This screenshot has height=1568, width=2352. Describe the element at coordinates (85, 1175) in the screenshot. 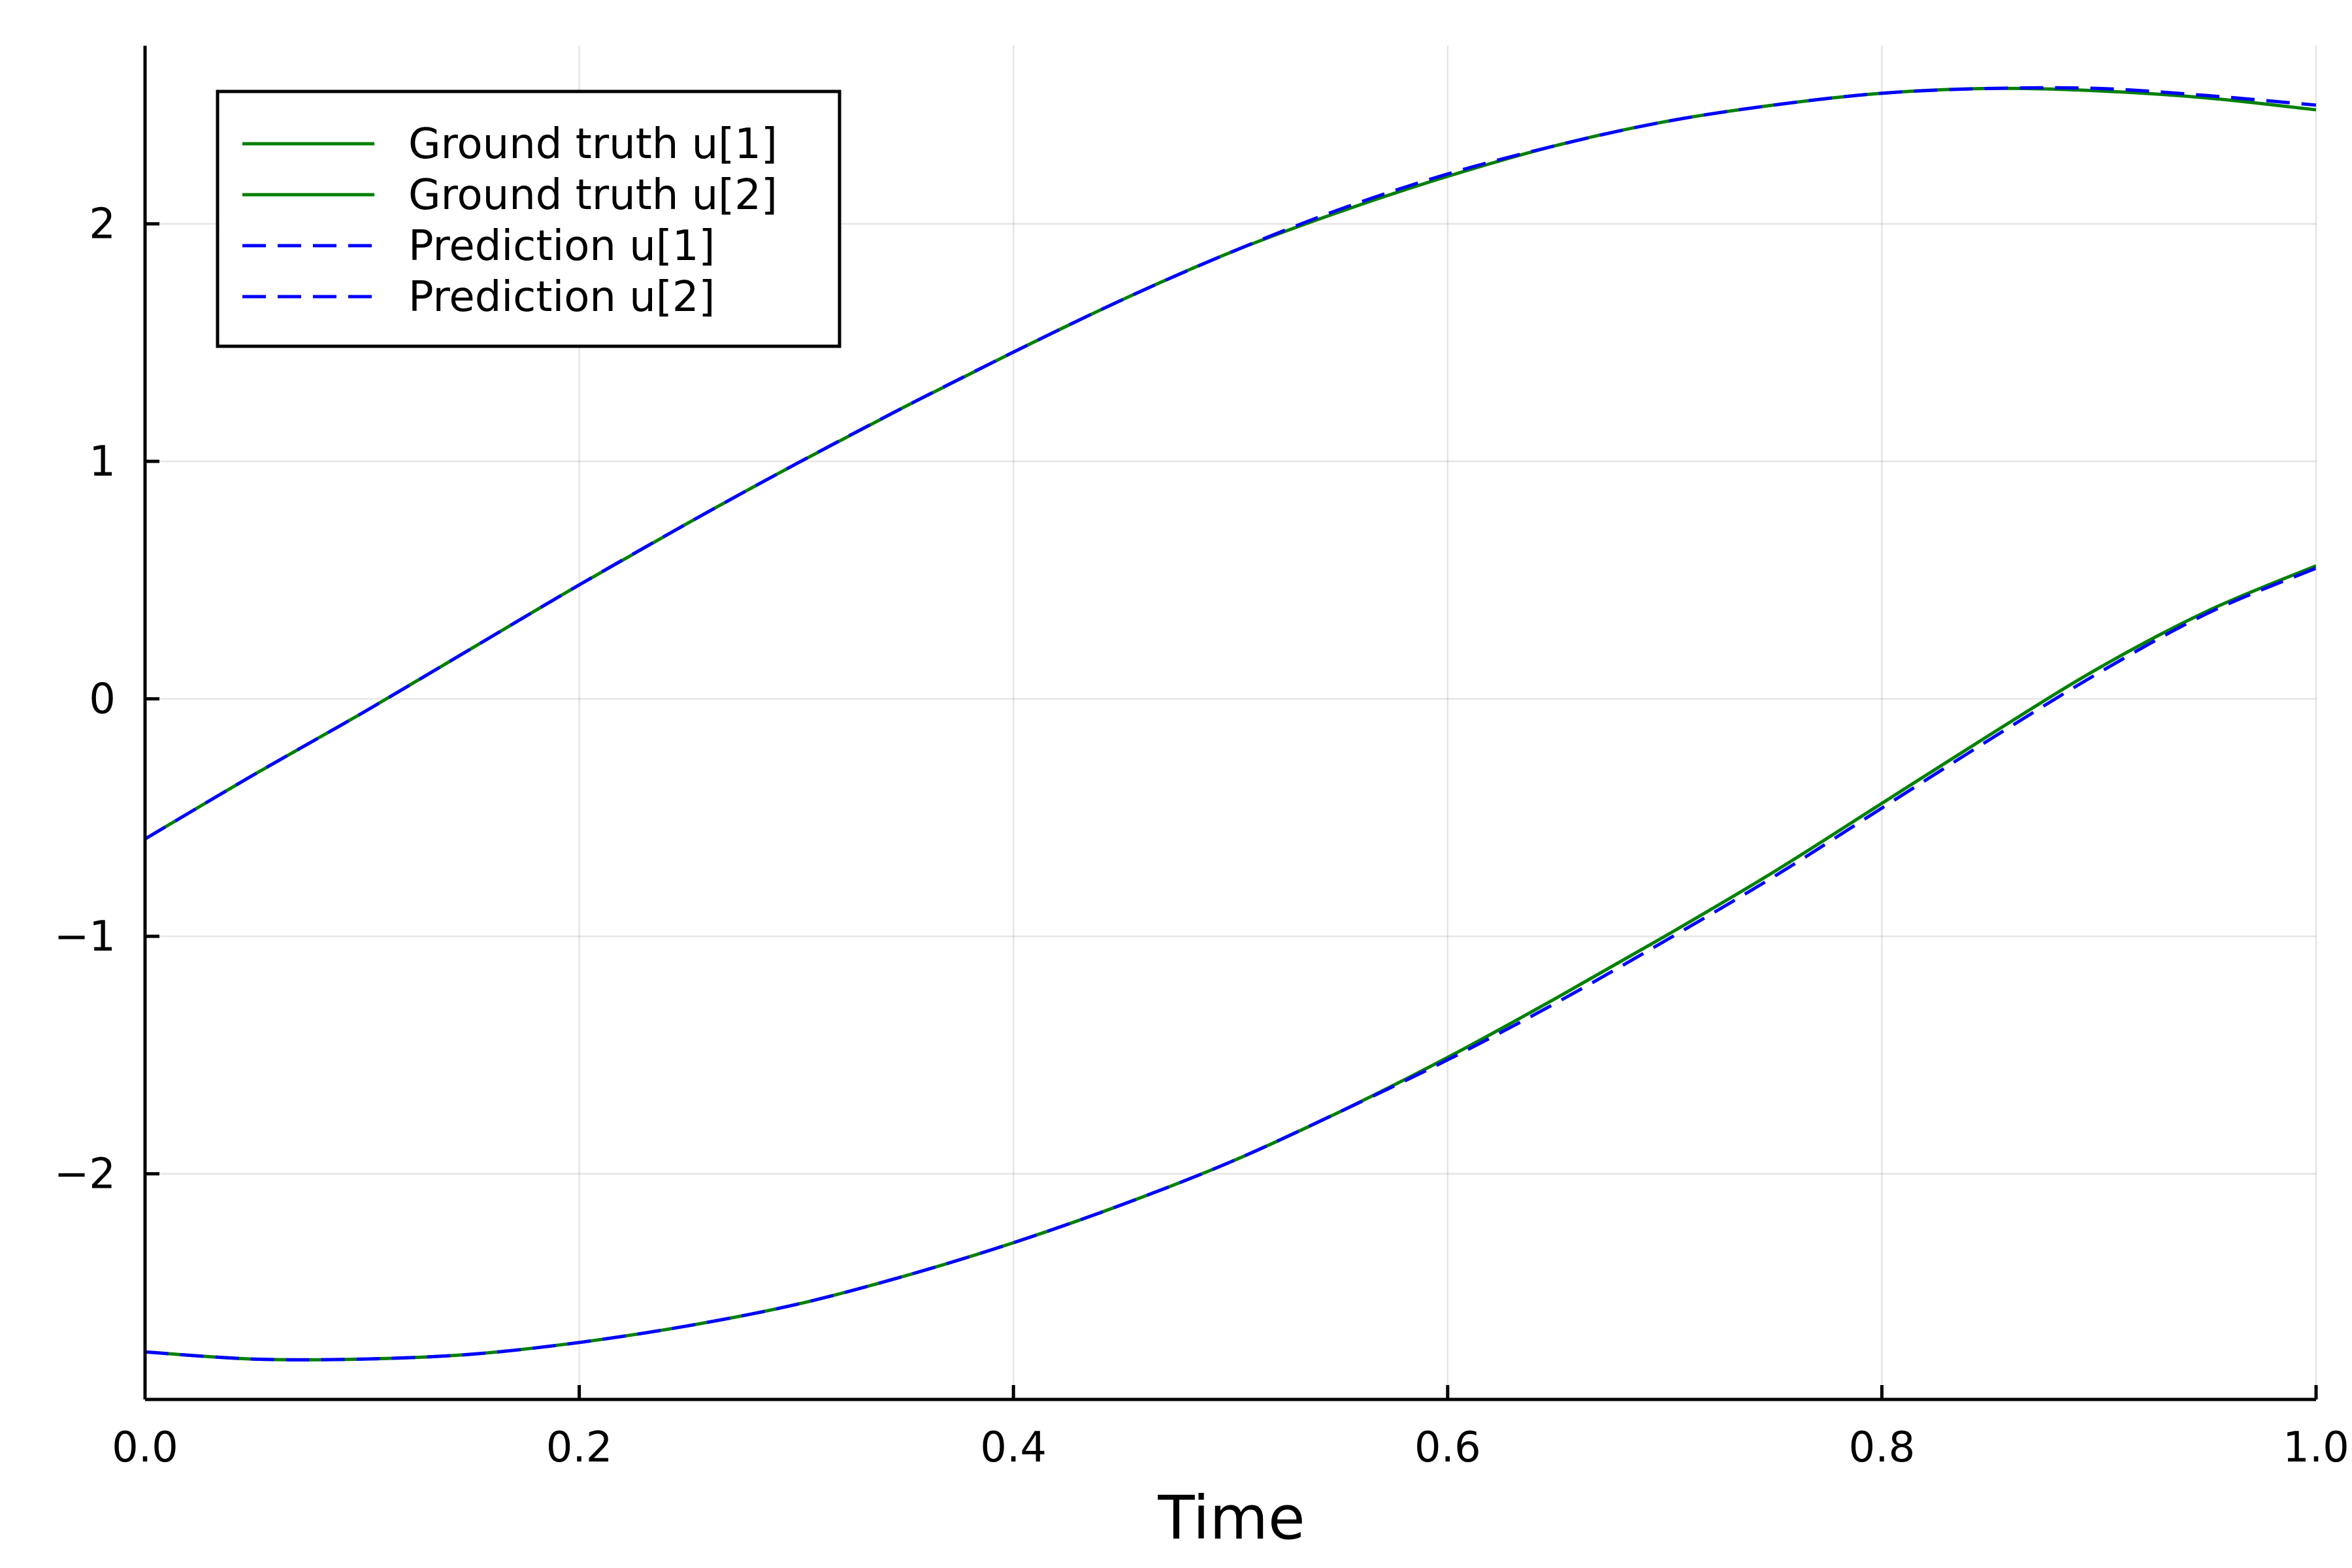

I see `y-tick-label: −2` at that location.